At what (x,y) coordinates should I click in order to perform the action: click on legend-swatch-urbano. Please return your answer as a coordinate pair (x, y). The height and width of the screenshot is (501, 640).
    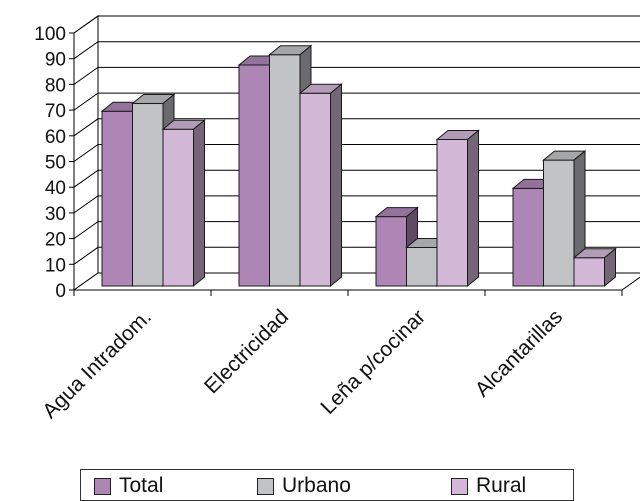
    Looking at the image, I should click on (265, 486).